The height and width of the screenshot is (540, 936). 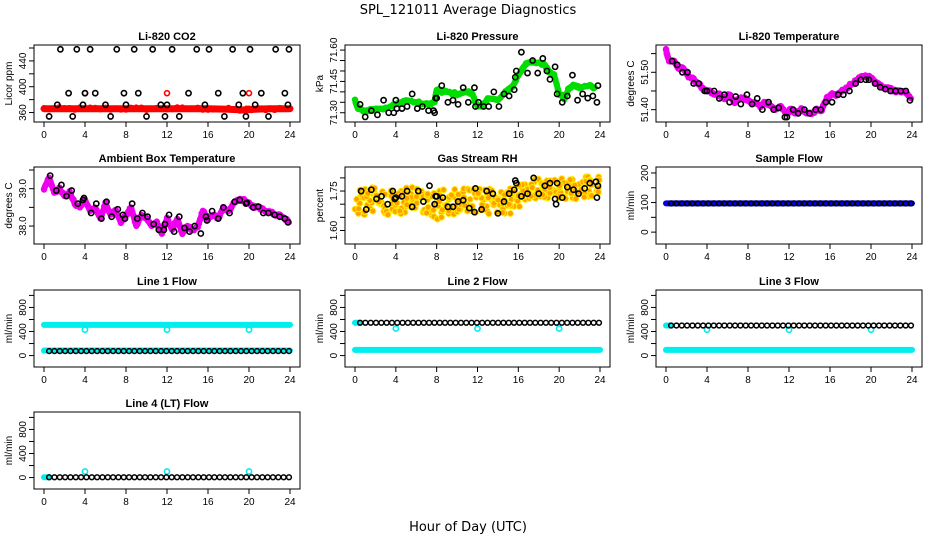 I want to click on y-tick-label: 800, so click(x=334, y=307).